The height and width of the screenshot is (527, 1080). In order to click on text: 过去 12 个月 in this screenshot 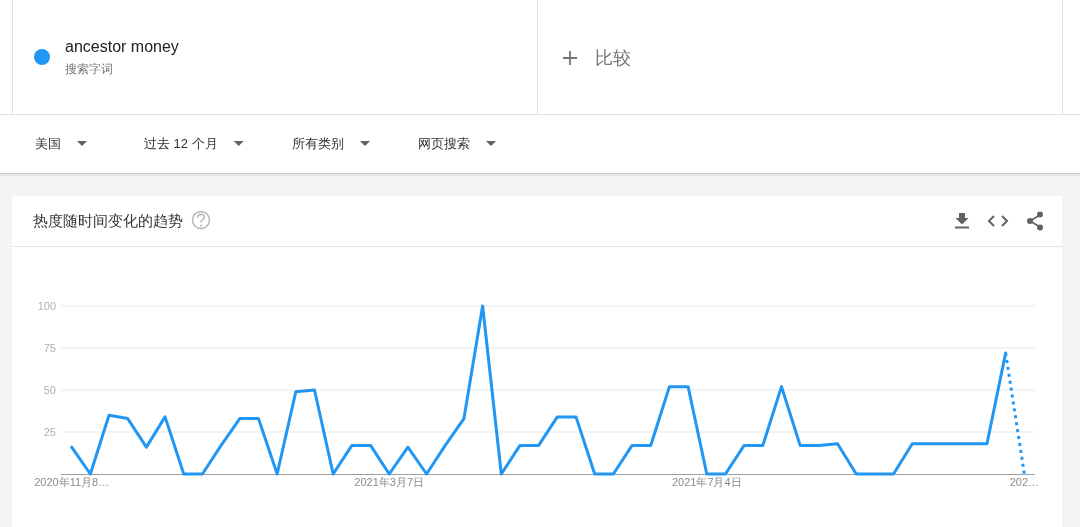, I will do `click(181, 143)`.